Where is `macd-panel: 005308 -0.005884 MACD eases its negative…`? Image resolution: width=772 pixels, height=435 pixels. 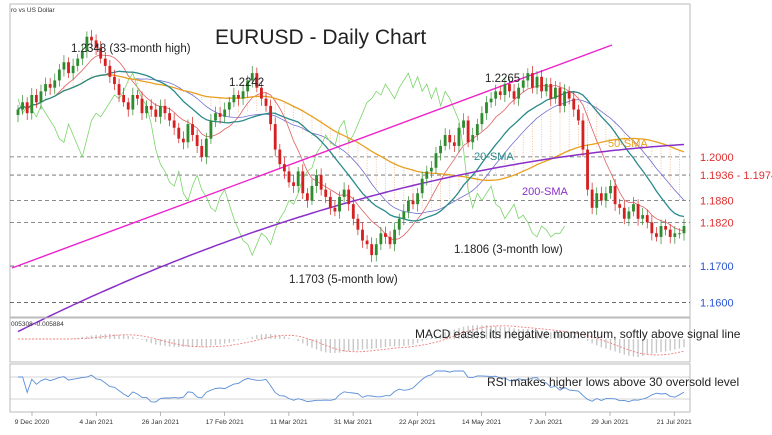 macd-panel: 005308 -0.005884 MACD eases its negative… is located at coordinates (375, 340).